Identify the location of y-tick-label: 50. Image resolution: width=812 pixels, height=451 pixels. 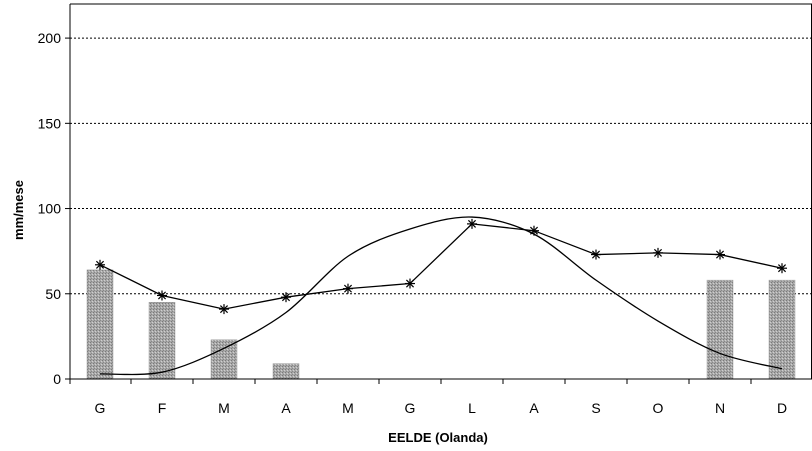
(53, 294).